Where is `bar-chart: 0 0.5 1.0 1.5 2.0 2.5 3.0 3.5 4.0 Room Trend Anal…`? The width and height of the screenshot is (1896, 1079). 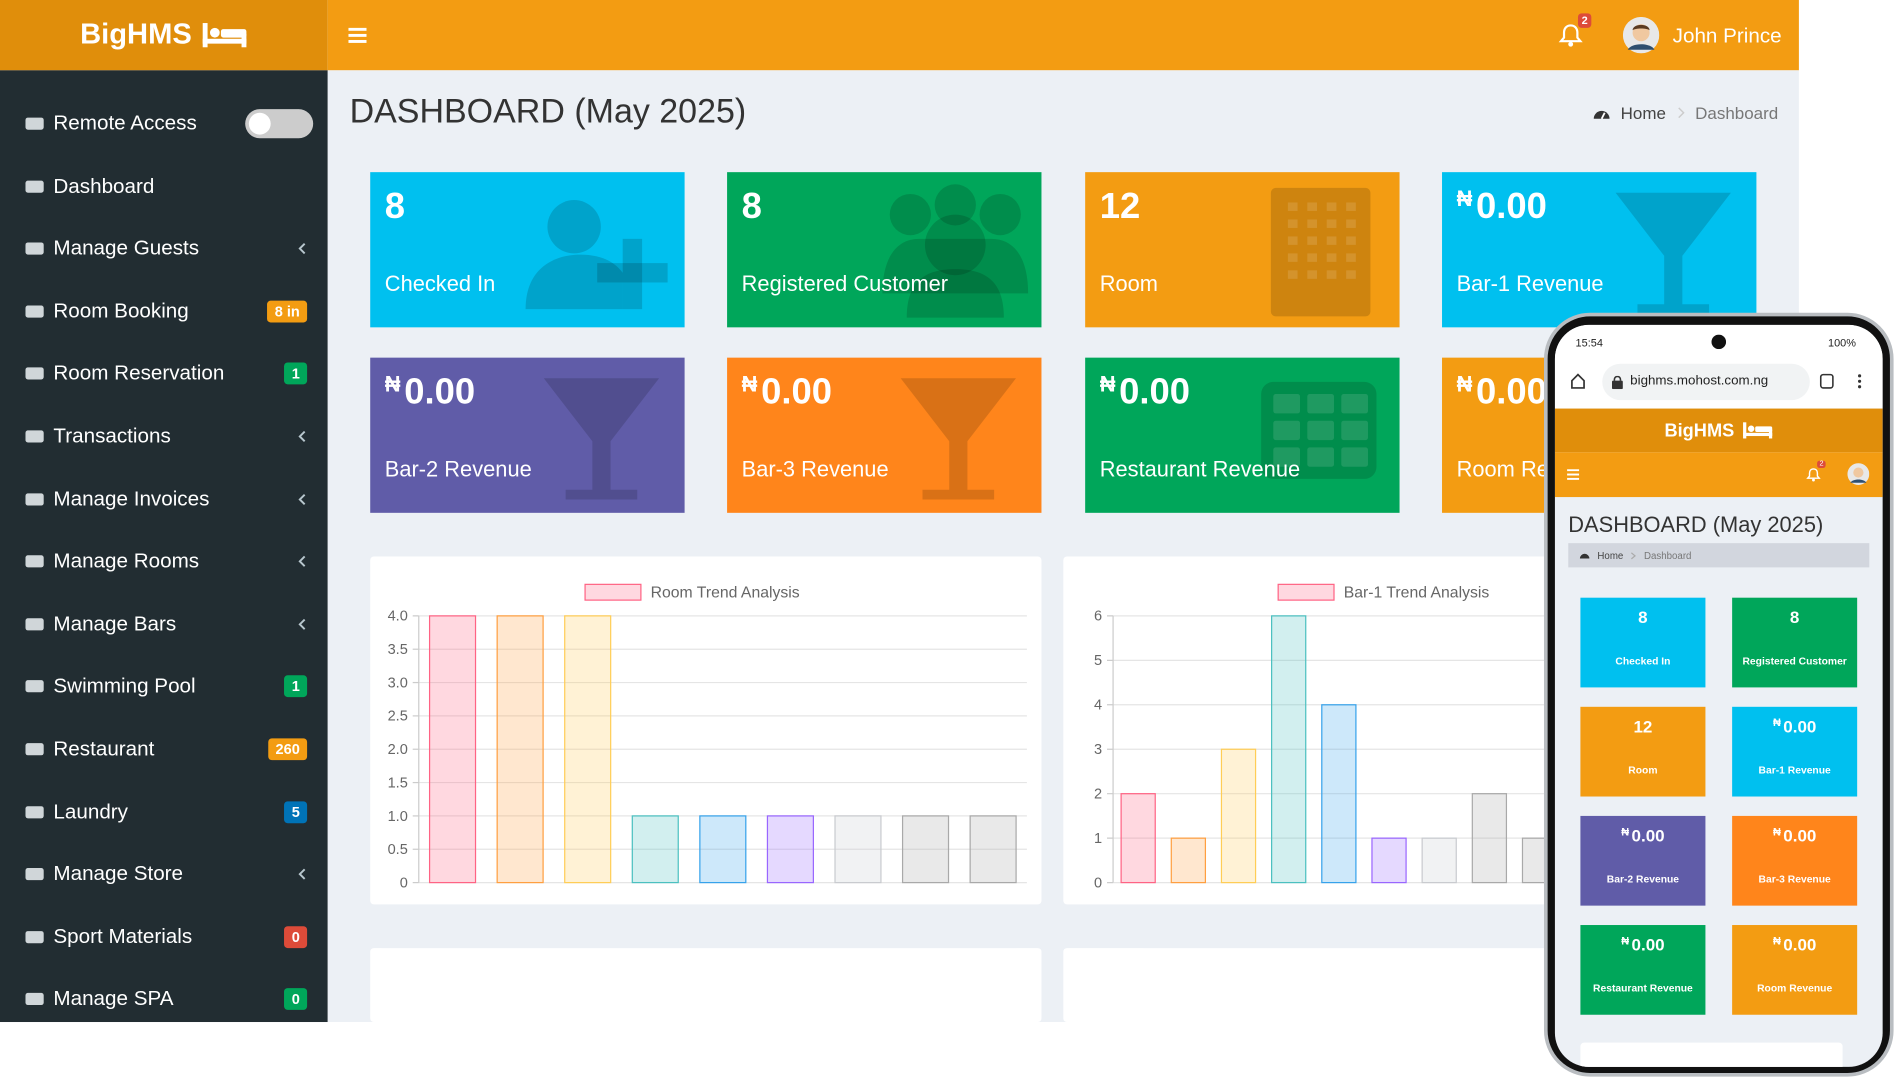 bar-chart: 0 0.5 1.0 1.5 2.0 2.5 3.0 3.5 4.0 Room Trend Anal… is located at coordinates (707, 737).